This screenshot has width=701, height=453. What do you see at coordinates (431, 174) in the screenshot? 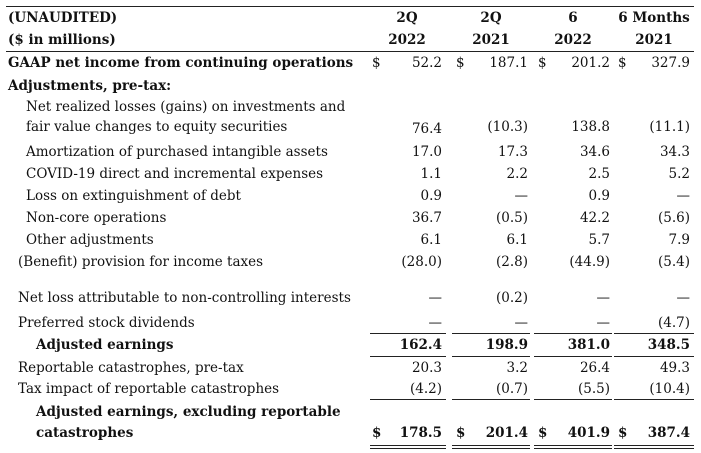
I see `cell-value: 1.1` at bounding box center [431, 174].